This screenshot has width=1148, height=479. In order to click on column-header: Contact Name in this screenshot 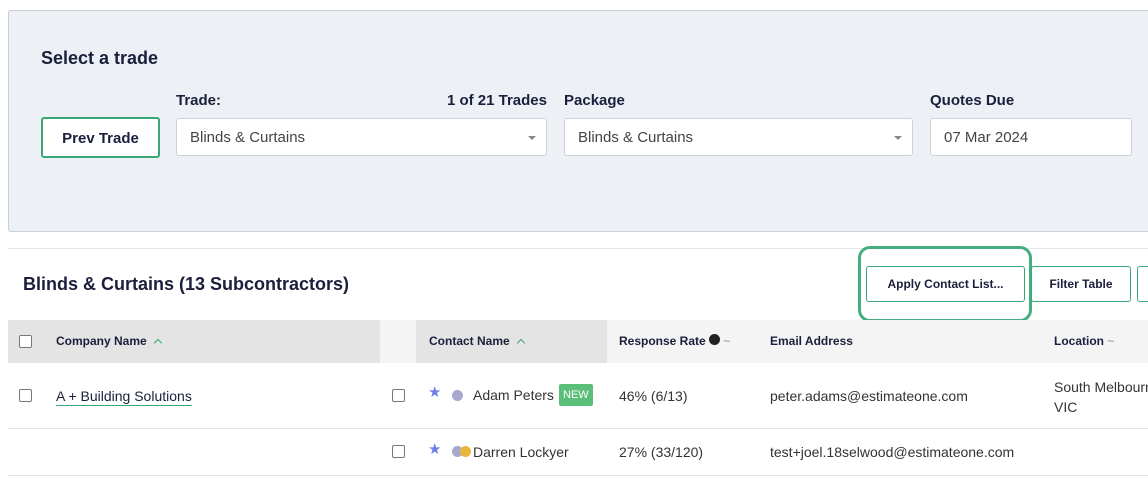, I will do `click(477, 341)`.